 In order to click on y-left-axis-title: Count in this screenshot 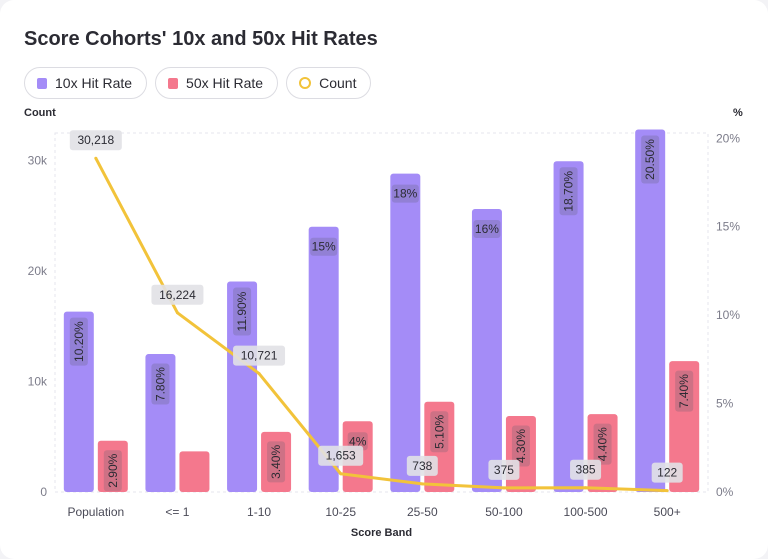, I will do `click(40, 113)`.